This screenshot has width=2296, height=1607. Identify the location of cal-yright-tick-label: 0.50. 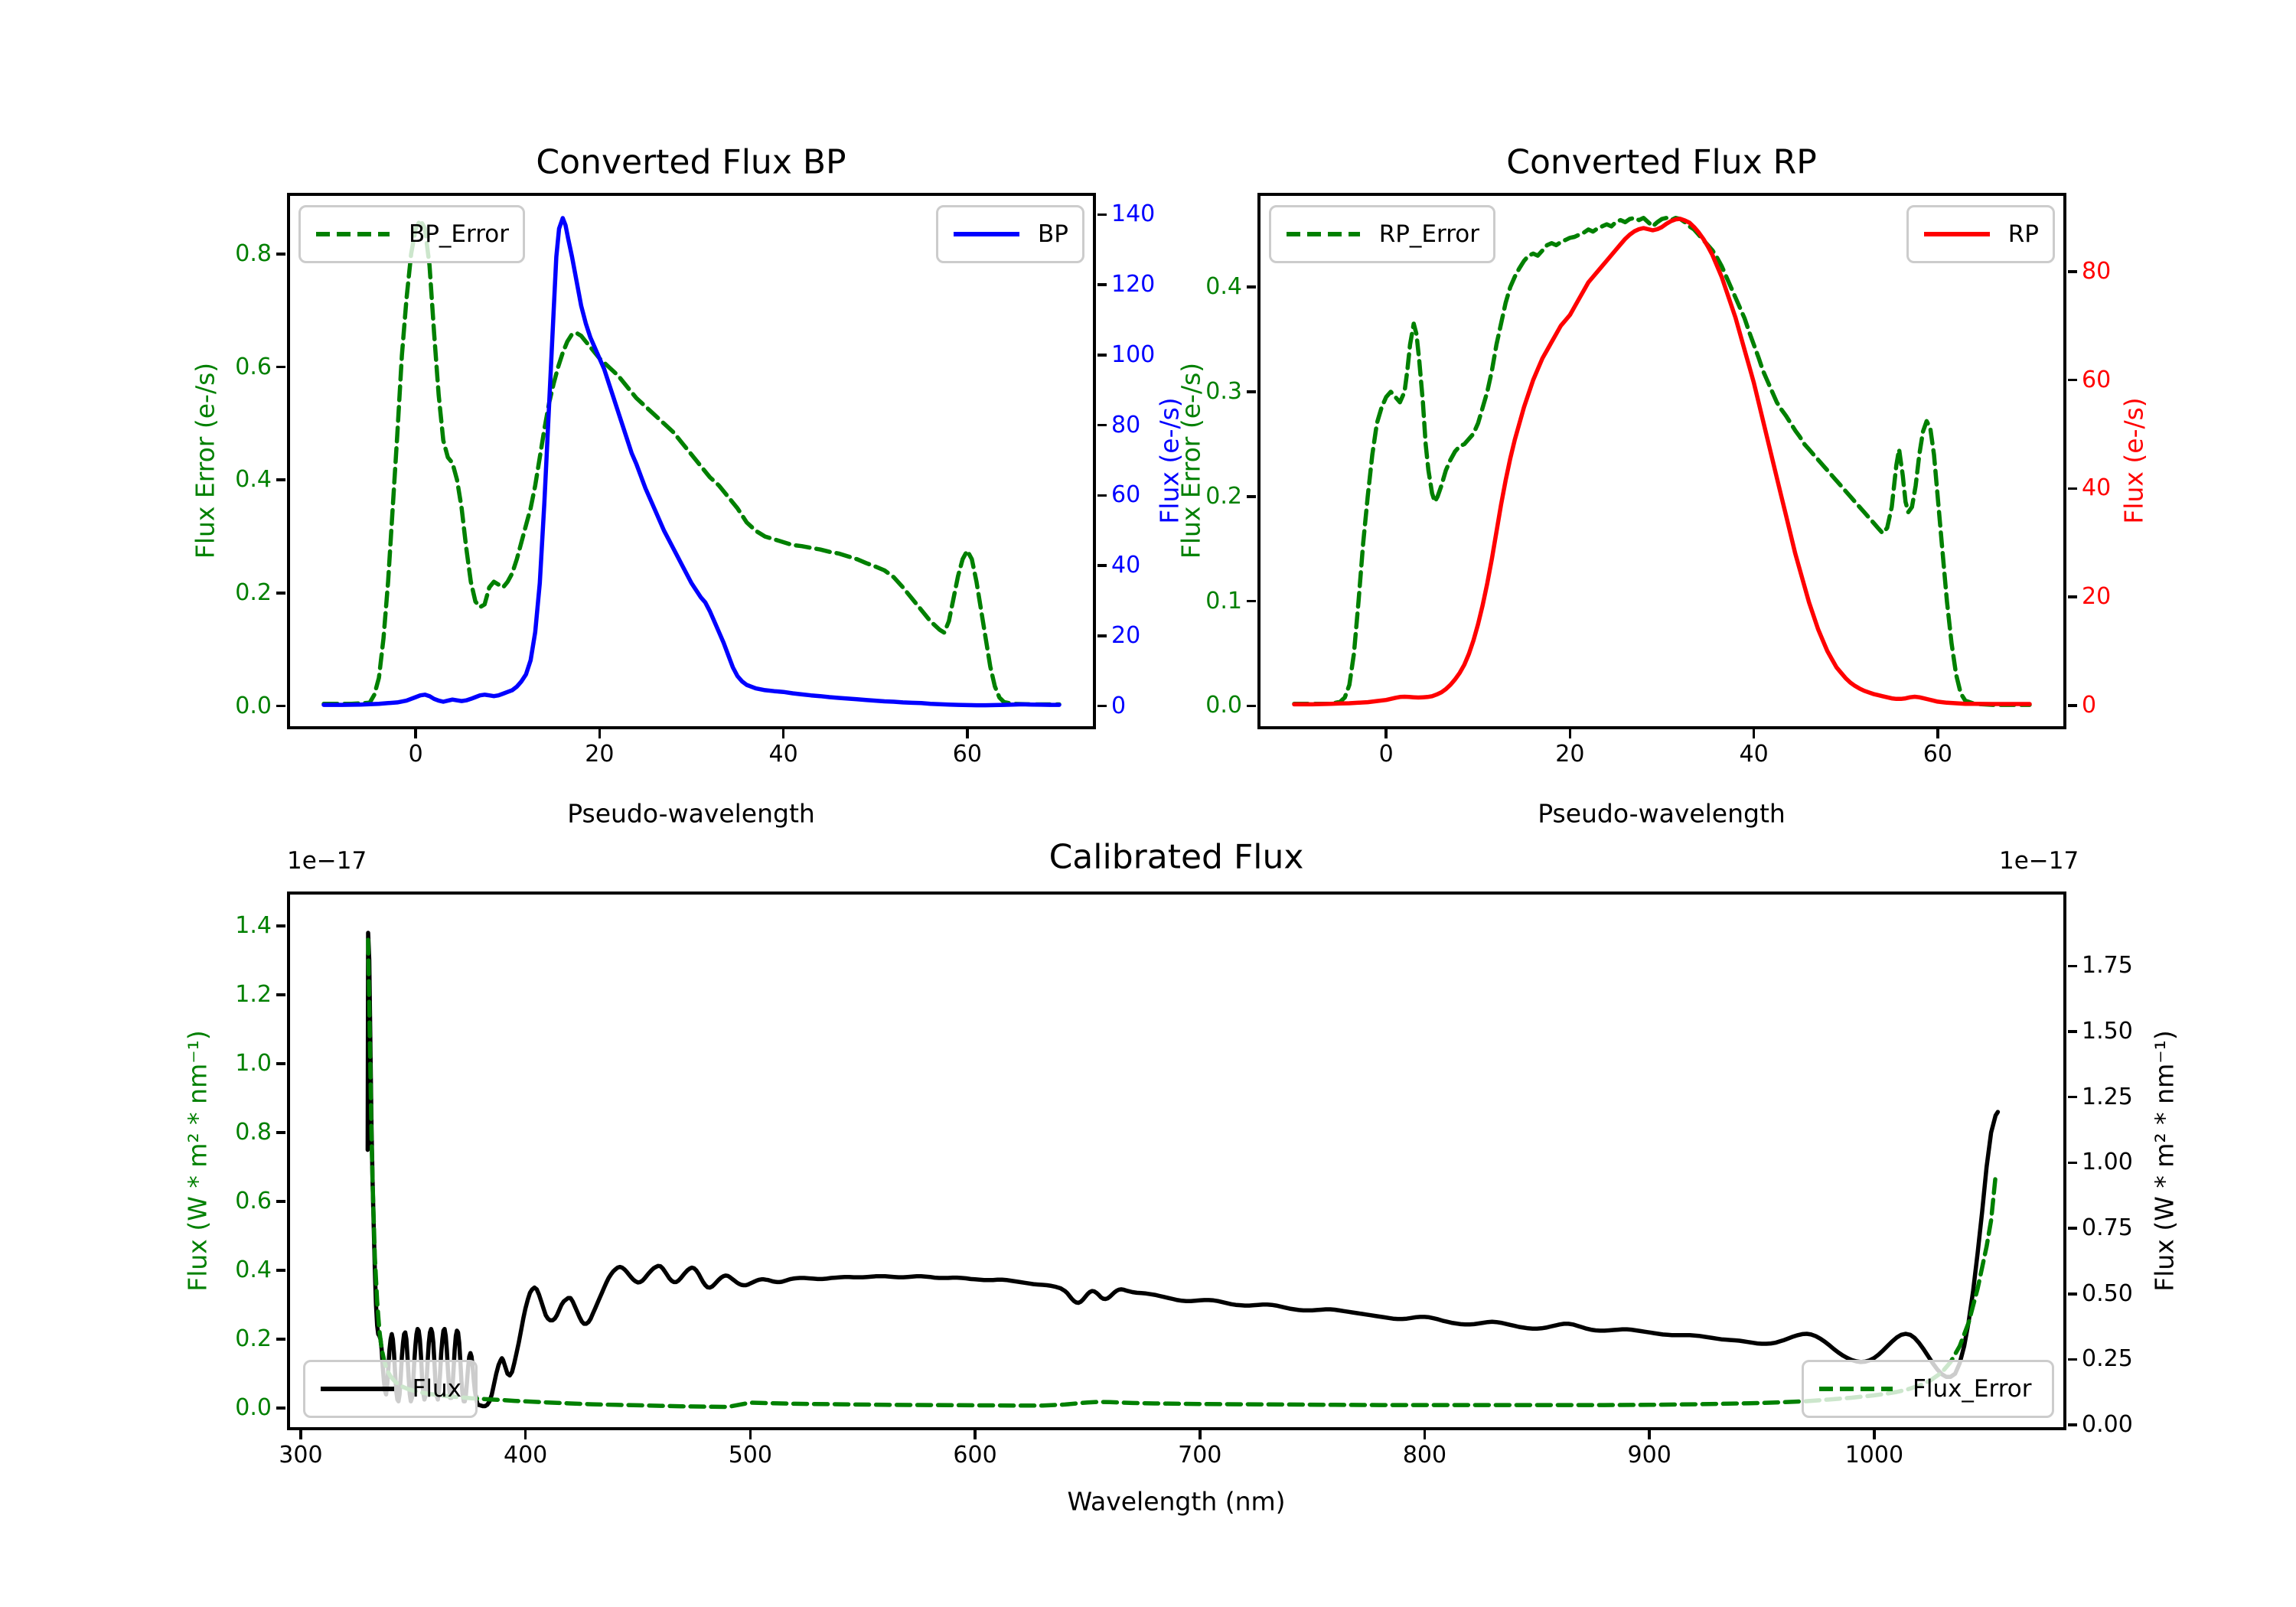
(2107, 1293).